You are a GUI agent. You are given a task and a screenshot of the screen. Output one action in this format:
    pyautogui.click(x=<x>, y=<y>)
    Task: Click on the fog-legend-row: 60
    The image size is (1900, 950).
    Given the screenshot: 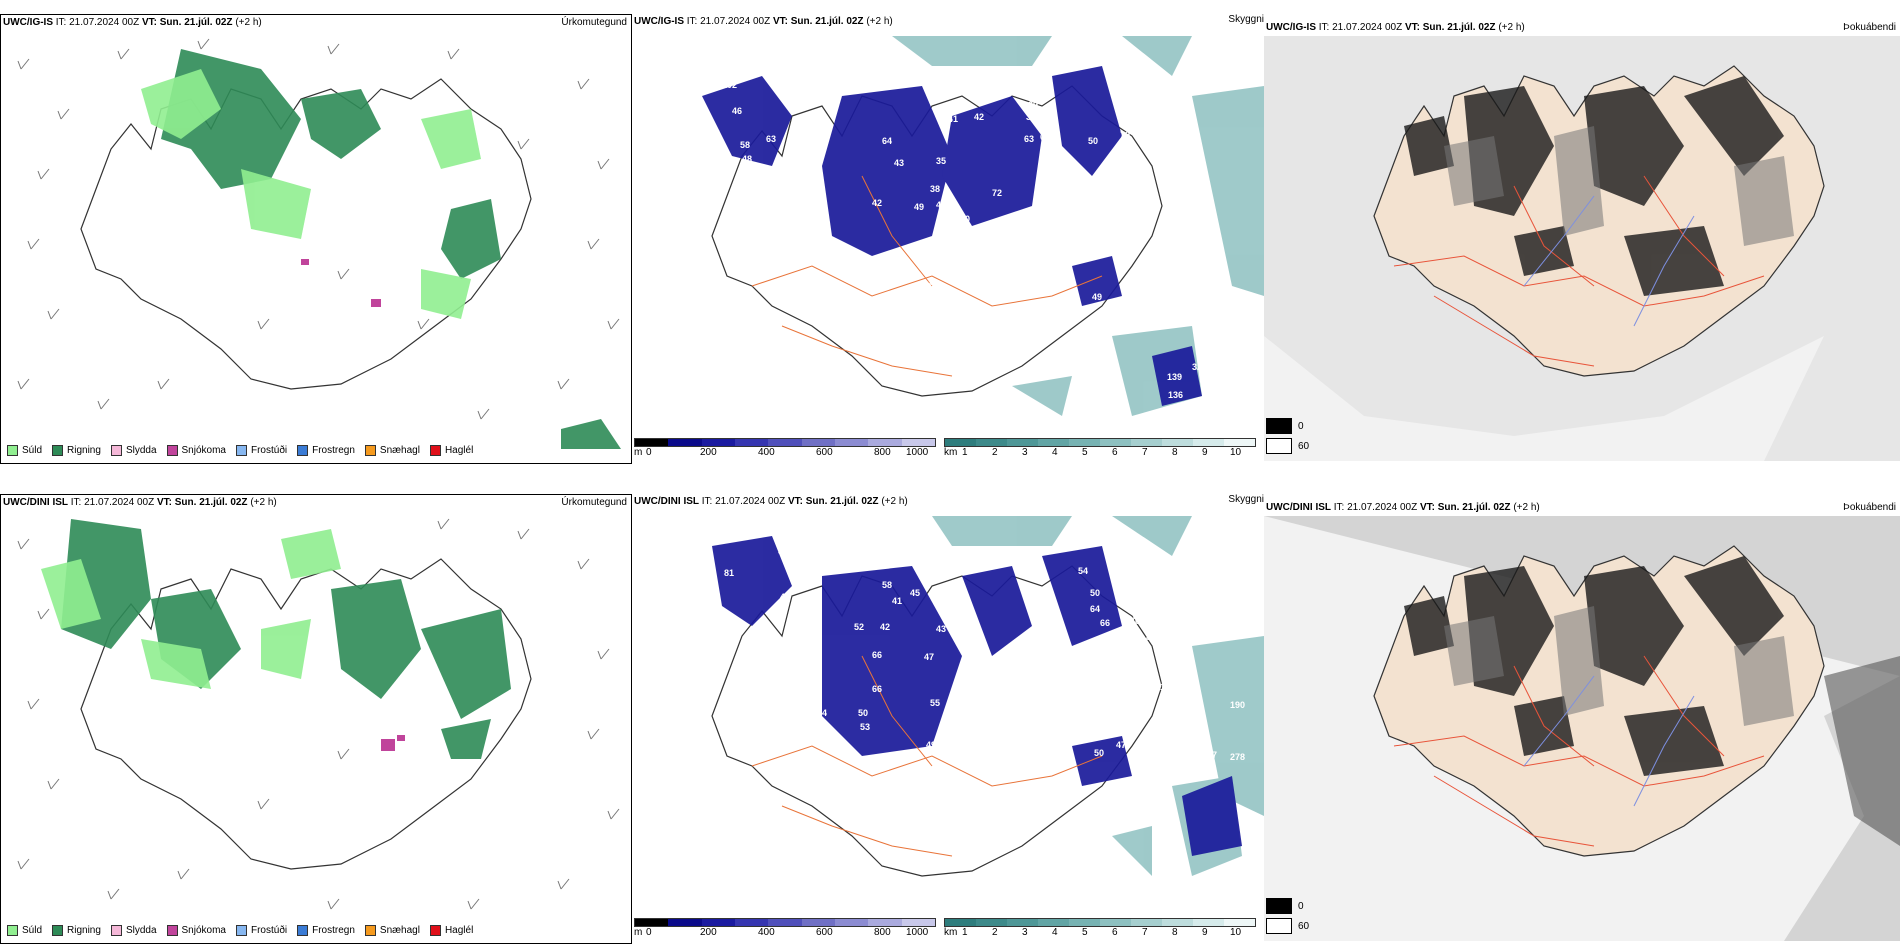 What is the action you would take?
    pyautogui.click(x=1287, y=446)
    